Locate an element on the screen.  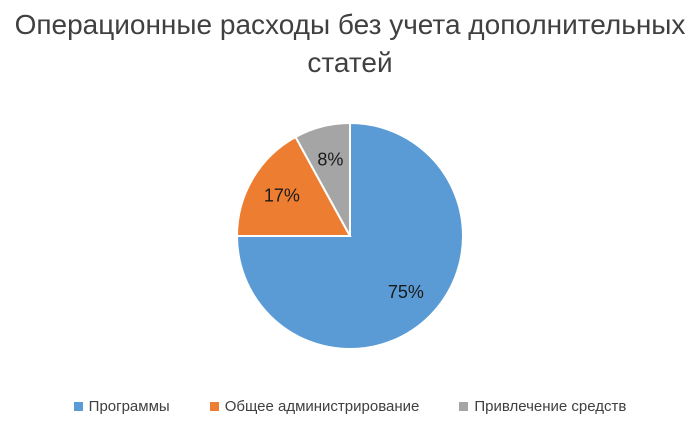
legend-swatch-programs is located at coordinates (78, 406).